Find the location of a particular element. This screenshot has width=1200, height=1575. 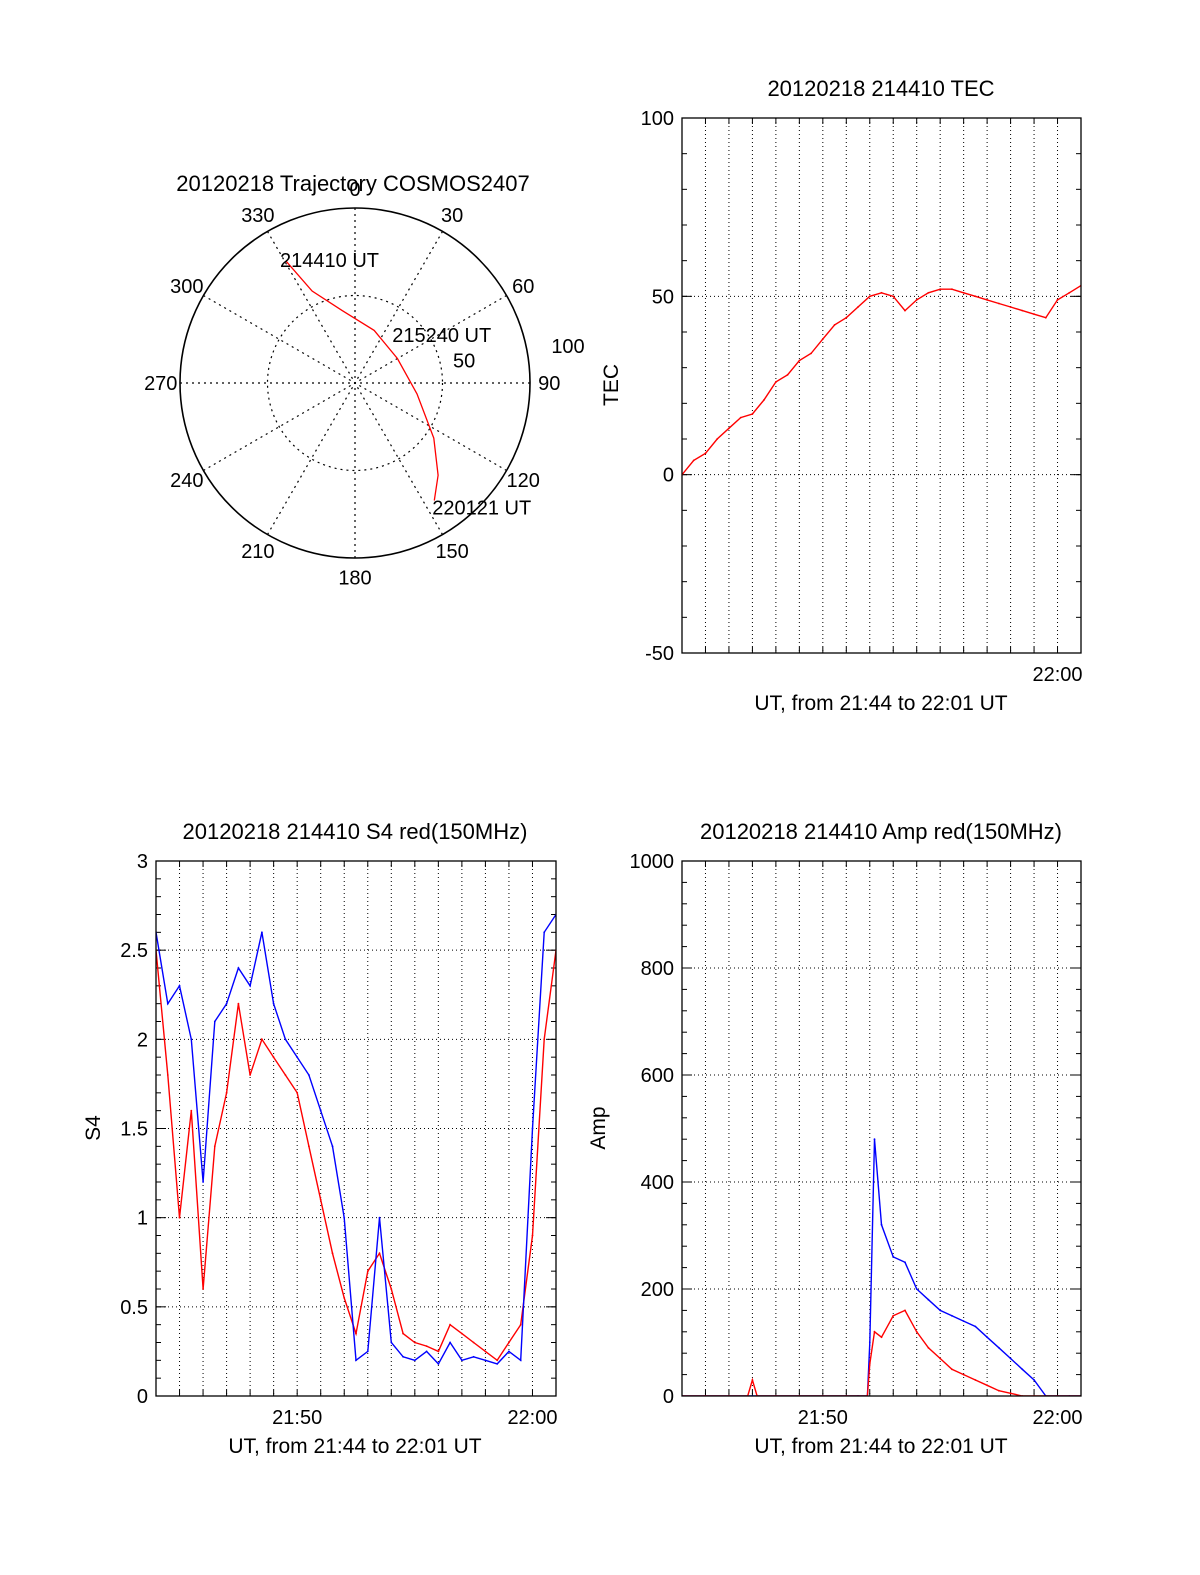

polar-spoke is located at coordinates (355, 383).